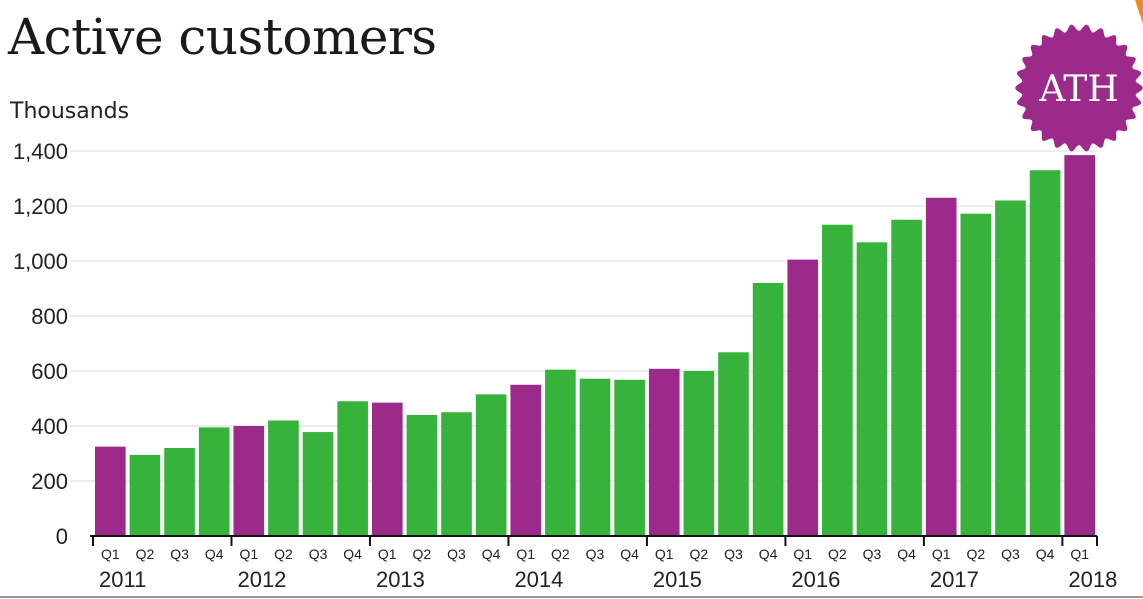 The image size is (1143, 599). What do you see at coordinates (70, 111) in the screenshot?
I see `y-axis-unit-label: Thousands` at bounding box center [70, 111].